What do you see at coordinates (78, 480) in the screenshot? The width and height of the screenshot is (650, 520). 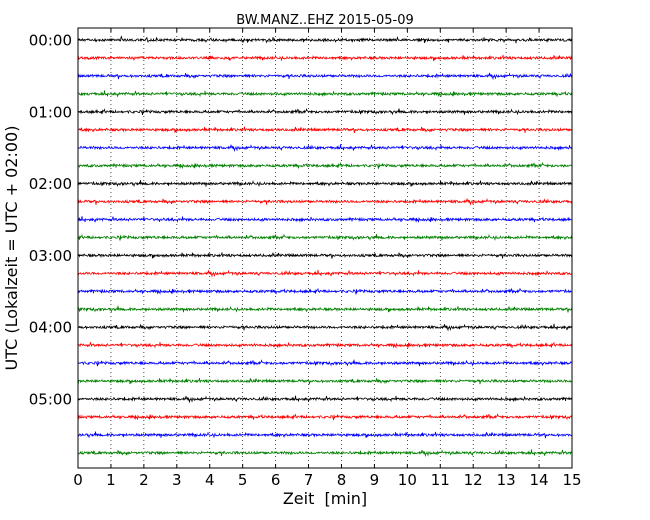 I see `x-tick-label: 0` at bounding box center [78, 480].